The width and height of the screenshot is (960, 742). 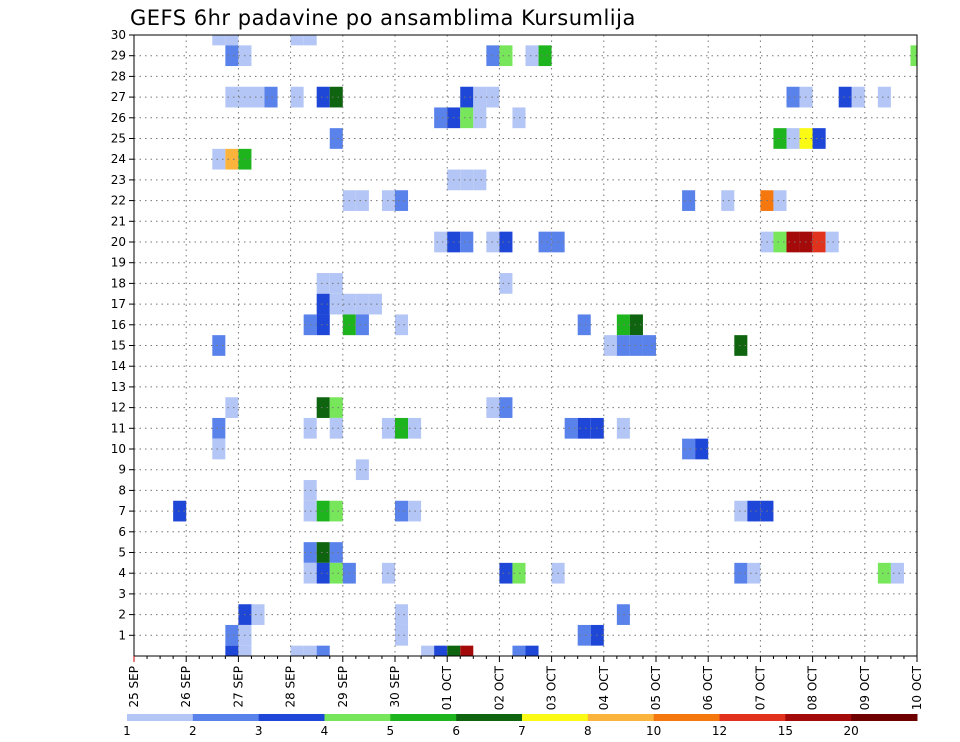 What do you see at coordinates (604, 687) in the screenshot?
I see `x-tick-label: 04 OCT` at bounding box center [604, 687].